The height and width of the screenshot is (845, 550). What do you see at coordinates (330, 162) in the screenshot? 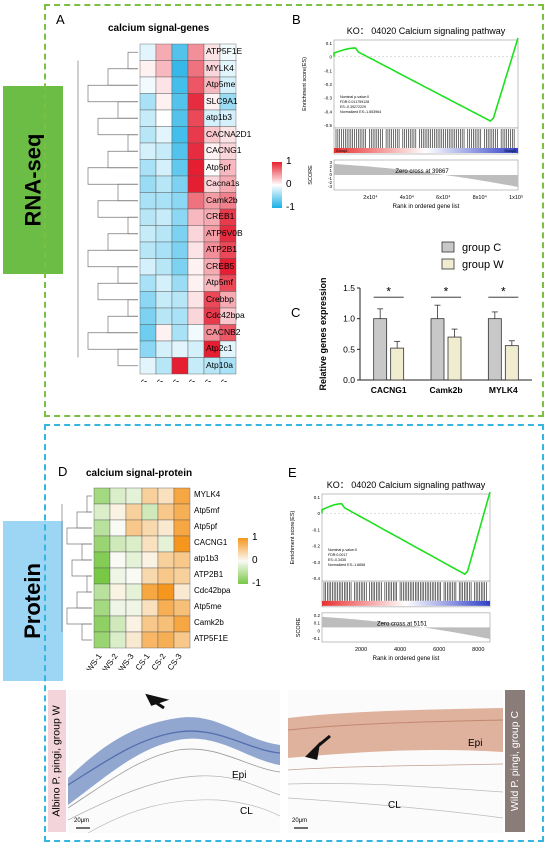
I see `gsea-score-tick: 3` at bounding box center [330, 162].